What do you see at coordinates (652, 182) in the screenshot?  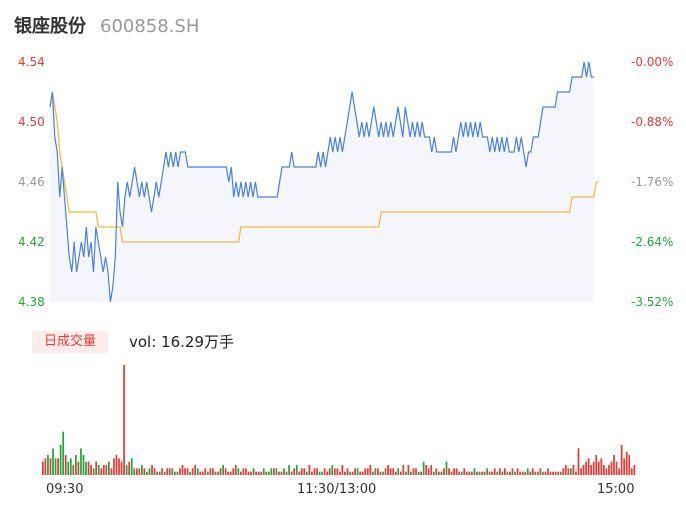 I see `pct-tick-label: -1.76%` at bounding box center [652, 182].